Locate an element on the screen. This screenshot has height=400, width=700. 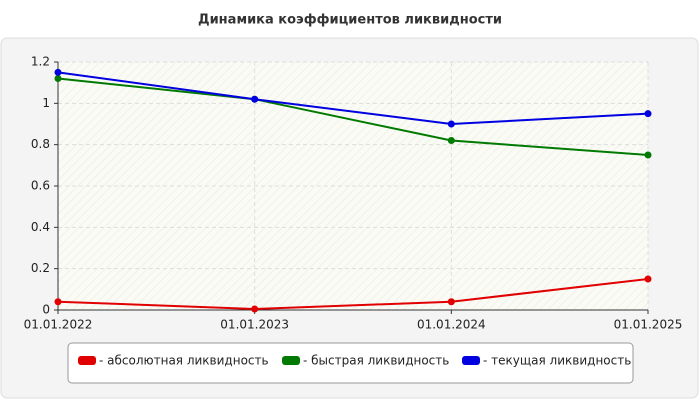
x-tick-label: 01.01.2025 is located at coordinates (648, 325).